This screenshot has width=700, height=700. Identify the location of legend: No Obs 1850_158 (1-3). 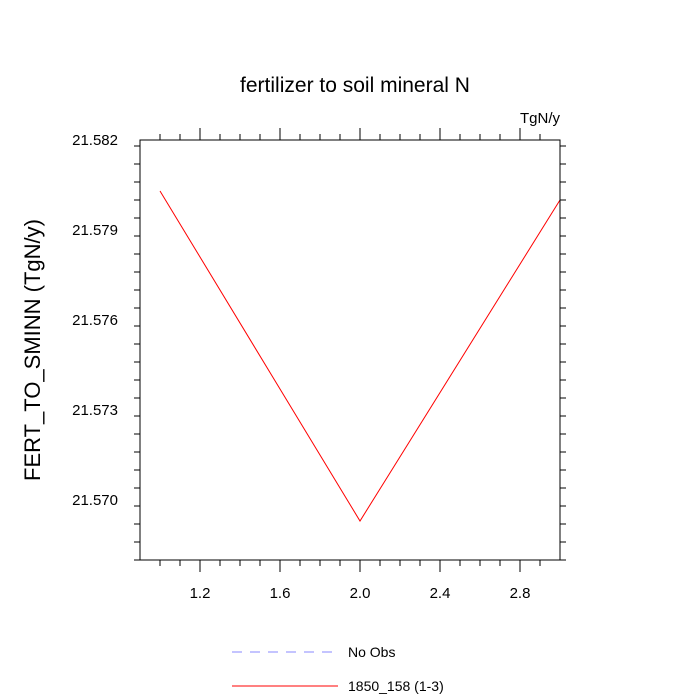
(338, 669).